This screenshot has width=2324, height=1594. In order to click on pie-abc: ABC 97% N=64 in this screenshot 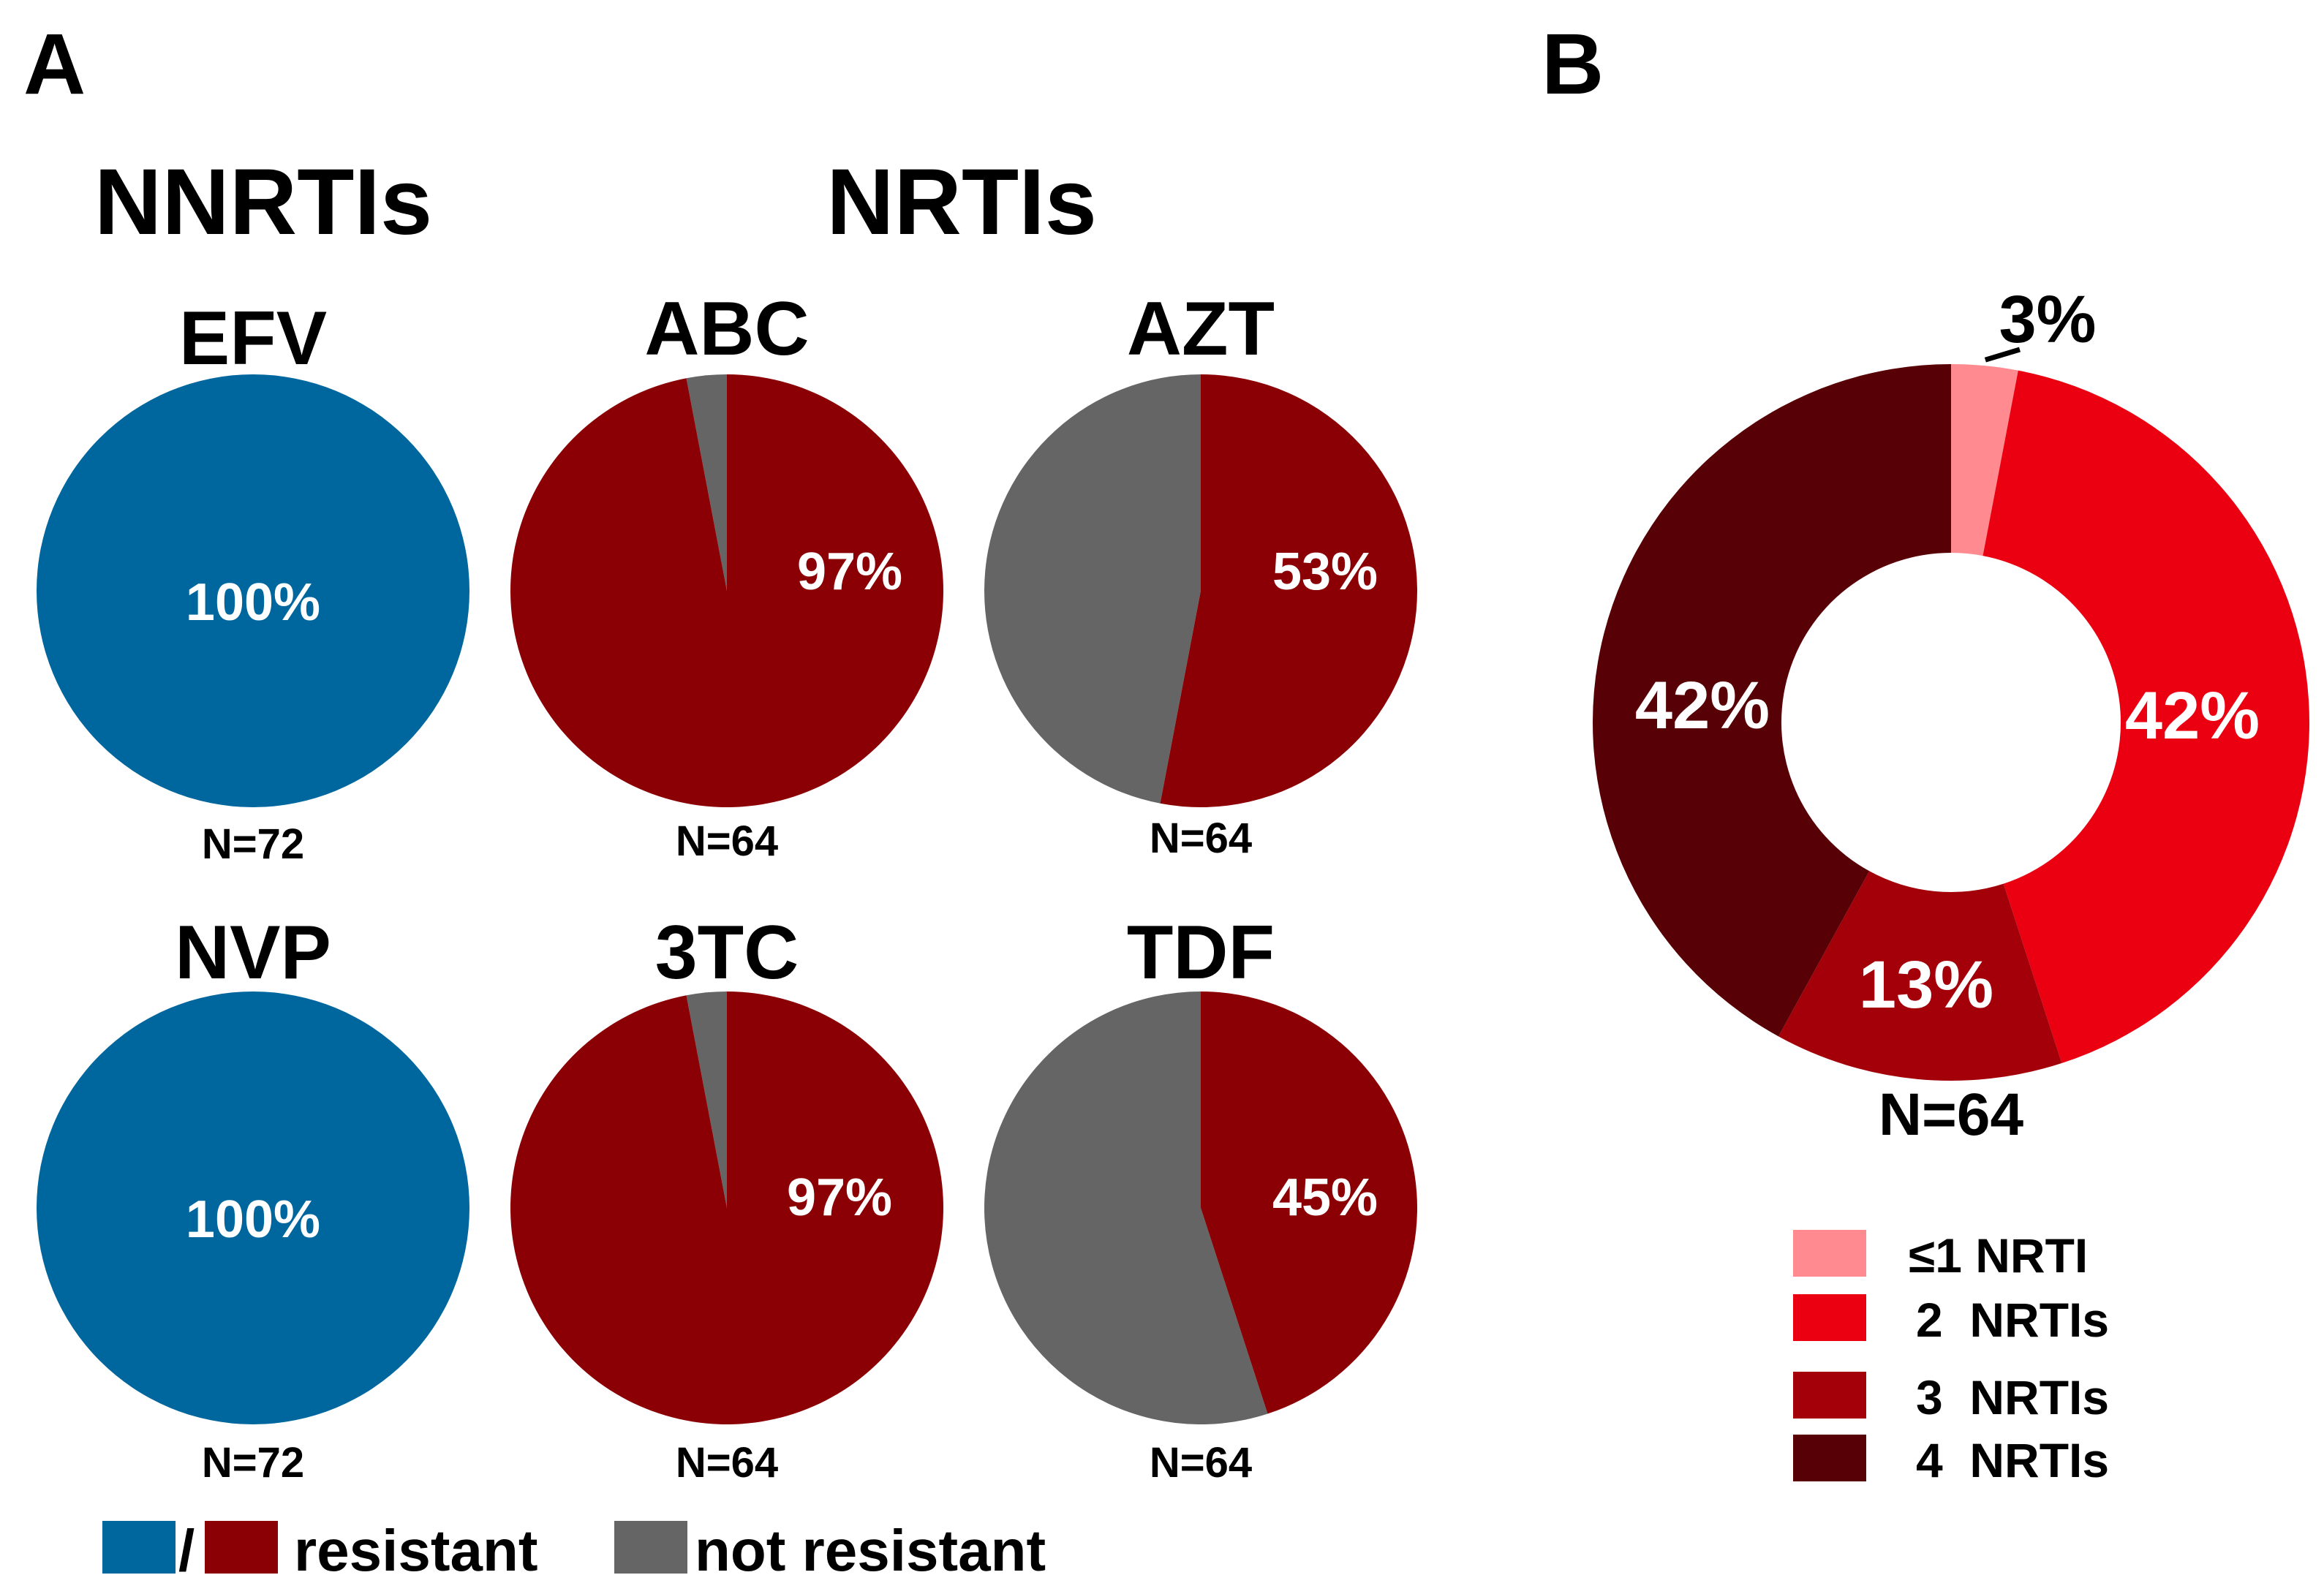, I will do `click(727, 576)`.